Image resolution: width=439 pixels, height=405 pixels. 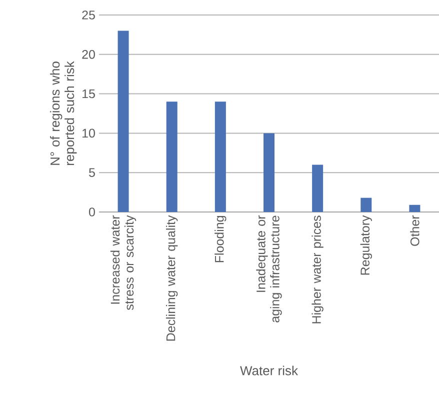 What do you see at coordinates (88, 15) in the screenshot?
I see `y-tick-label: 25` at bounding box center [88, 15].